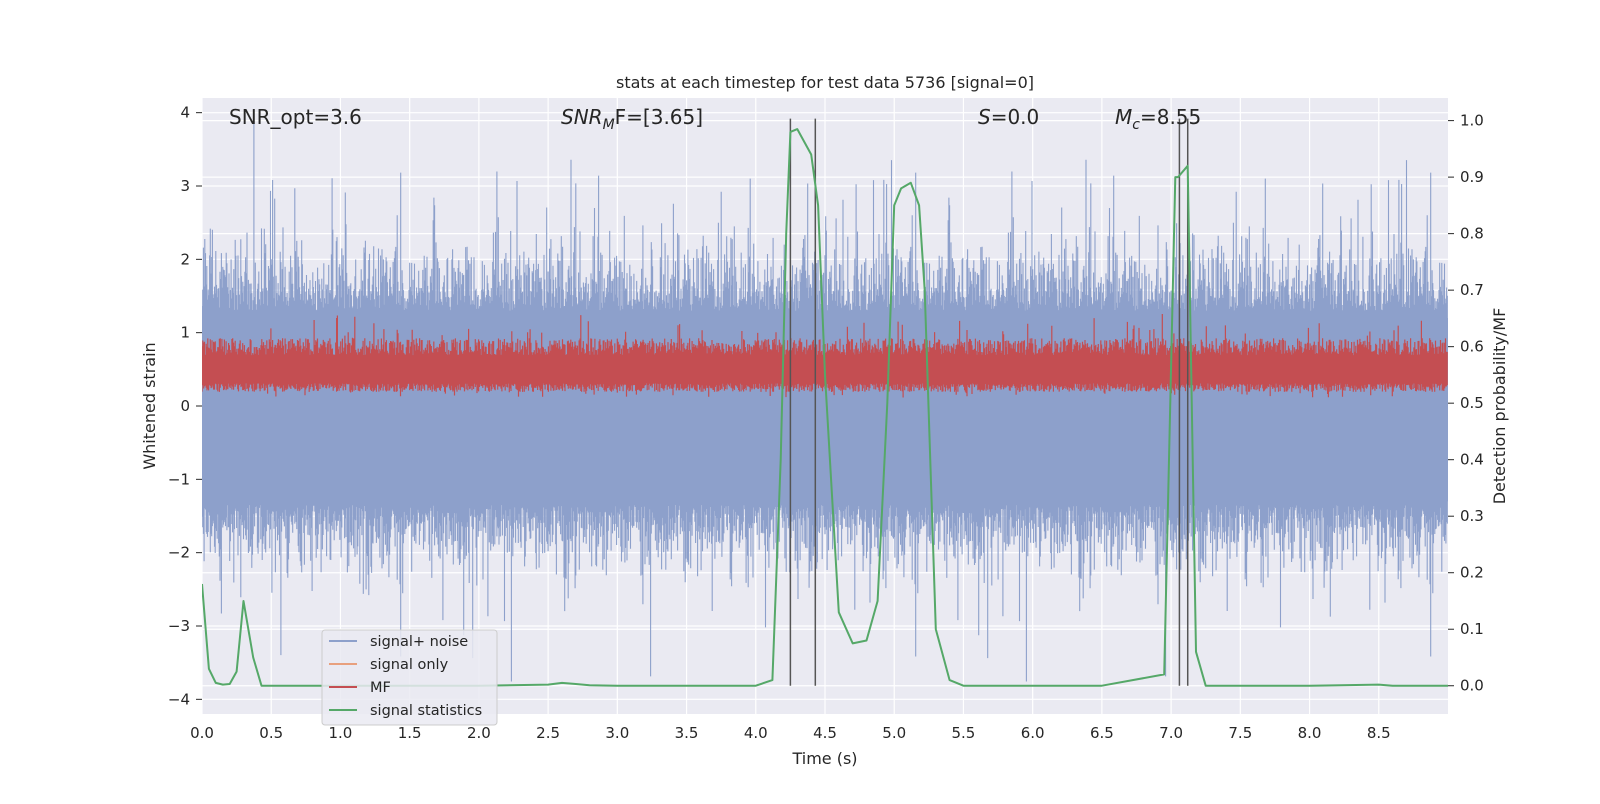  What do you see at coordinates (1472, 686) in the screenshot?
I see `y-right-tick-label: 0.0` at bounding box center [1472, 686].